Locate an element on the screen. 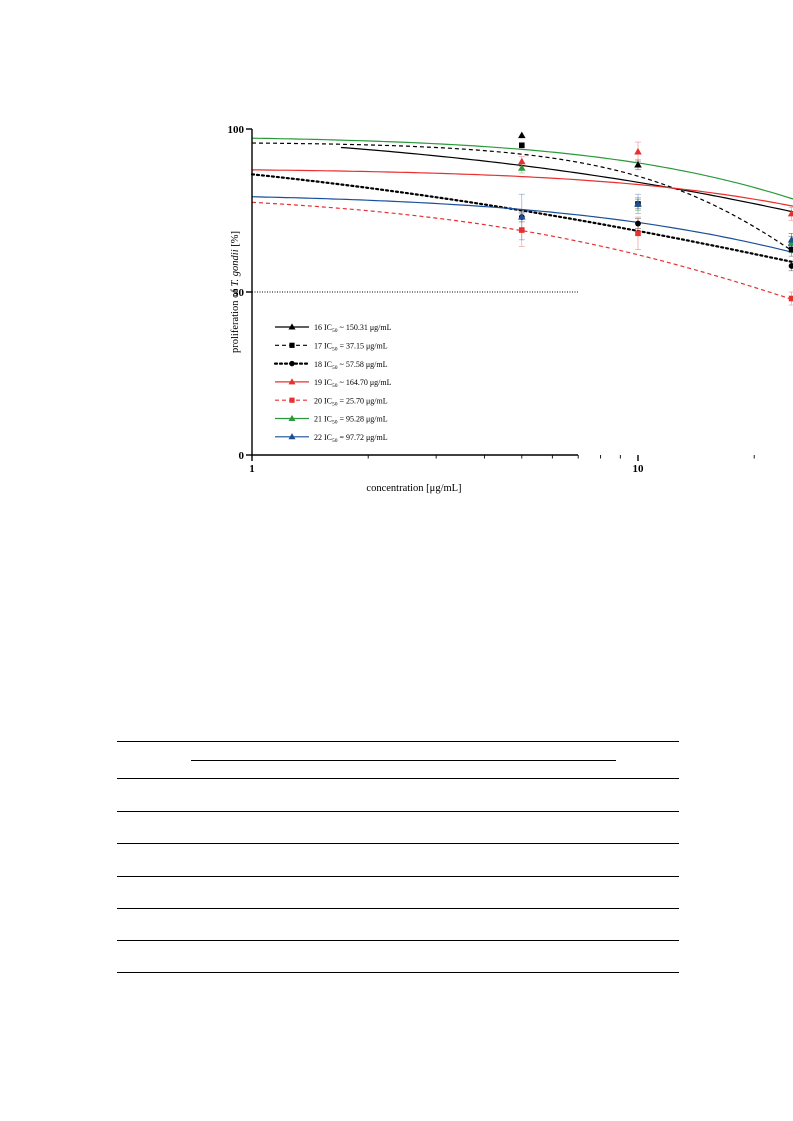 This screenshot has width=793, height=1121. y-axis-label: proliferation of T. gondii [%] is located at coordinates (235, 292).